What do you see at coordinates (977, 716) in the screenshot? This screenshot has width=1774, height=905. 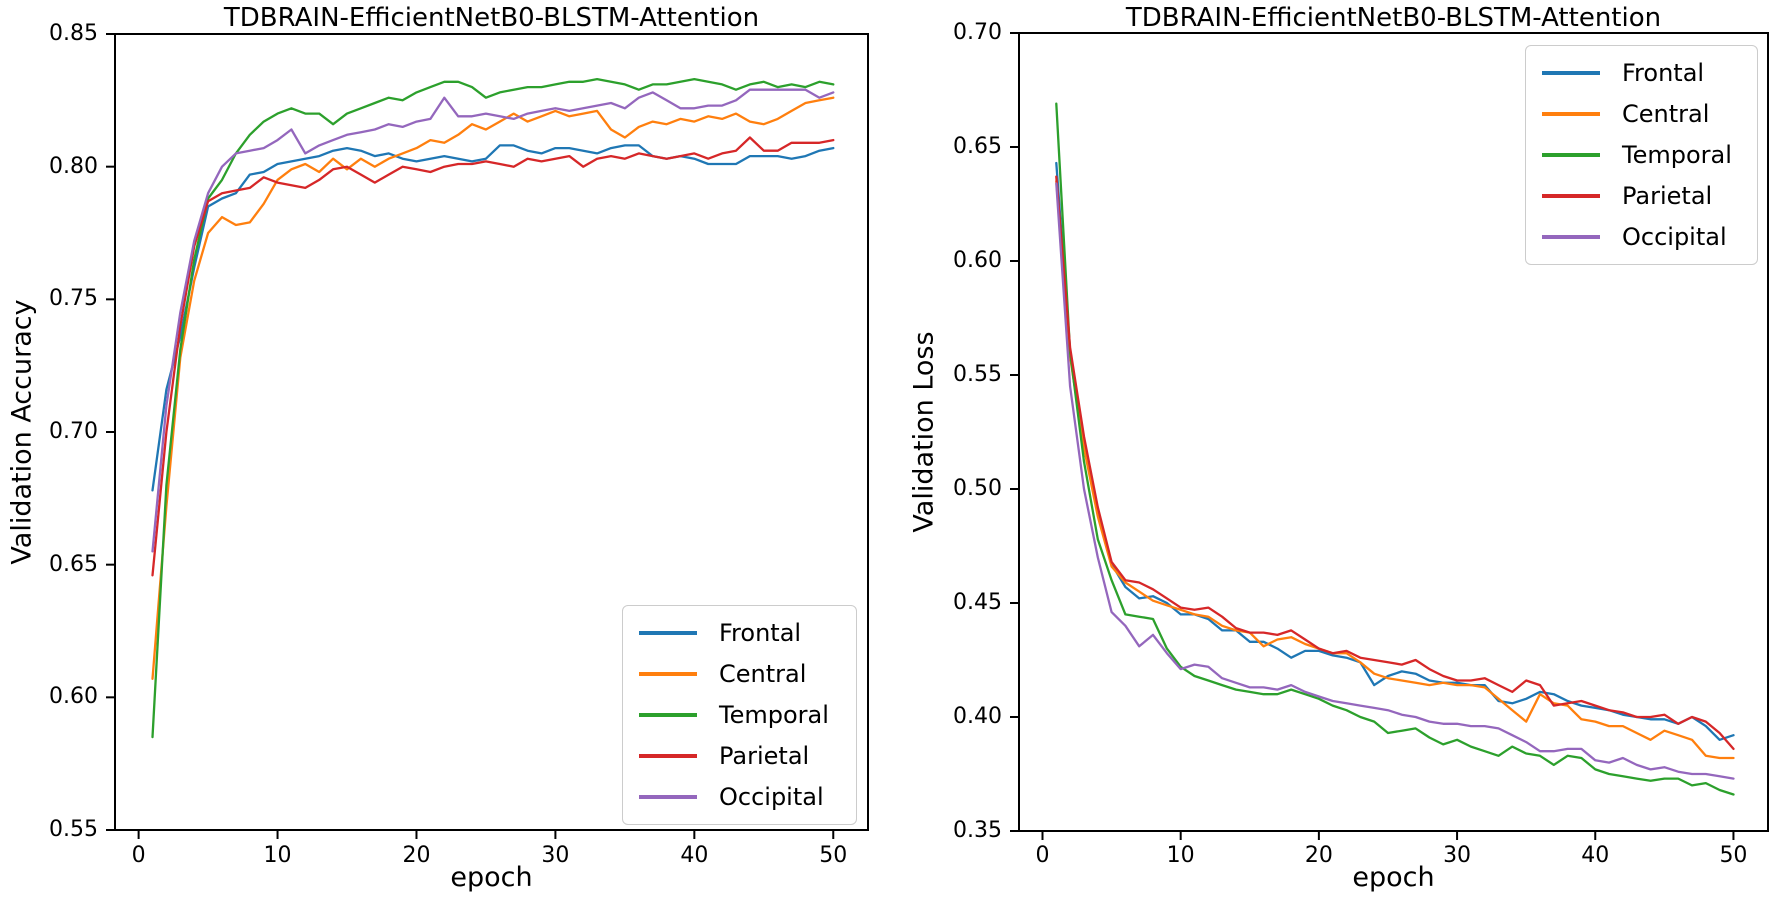 I see `y-tick-label: 0.40` at bounding box center [977, 716].